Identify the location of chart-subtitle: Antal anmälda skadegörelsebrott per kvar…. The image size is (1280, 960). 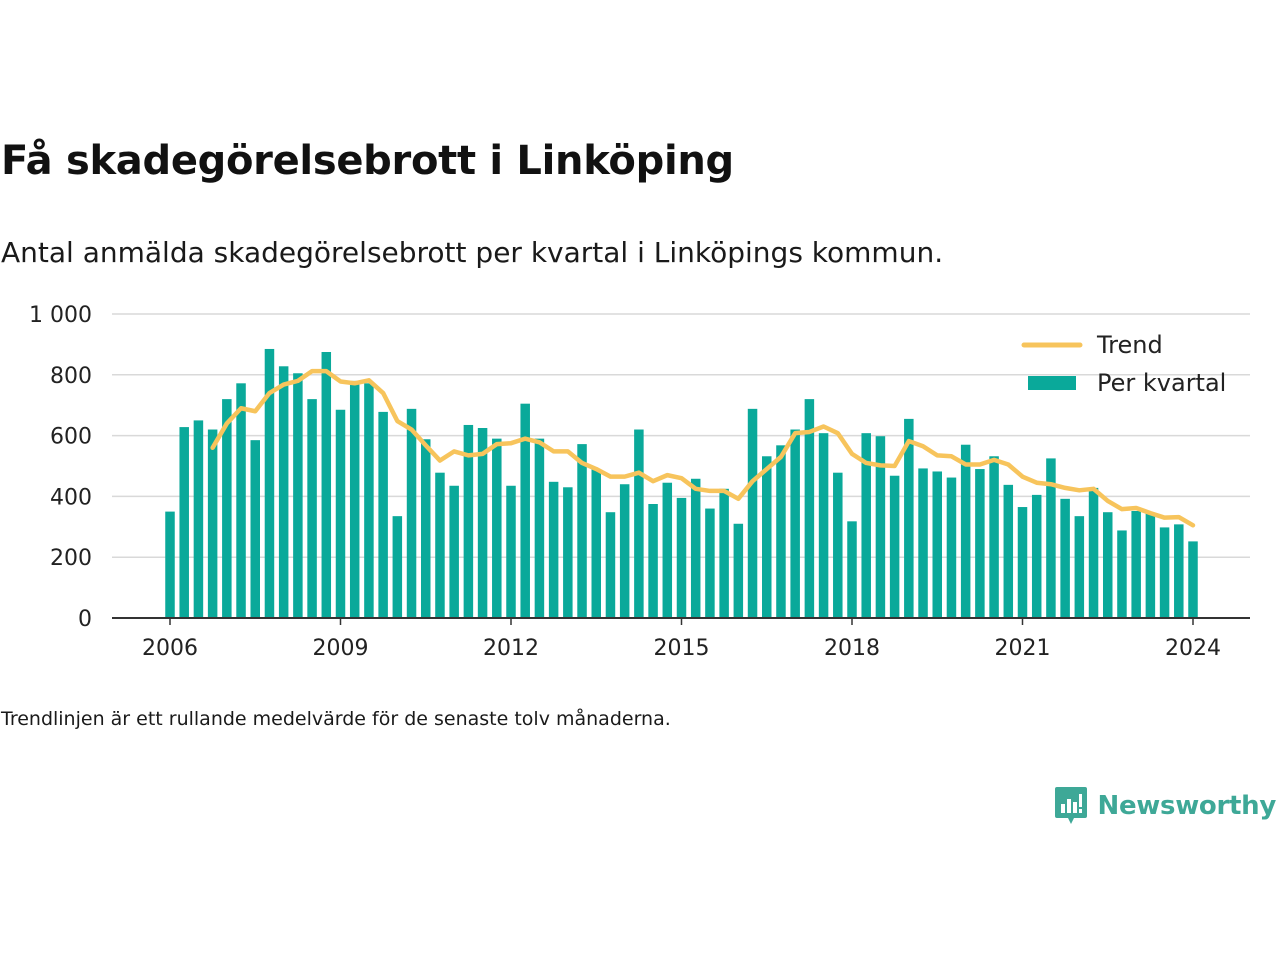
(472, 252).